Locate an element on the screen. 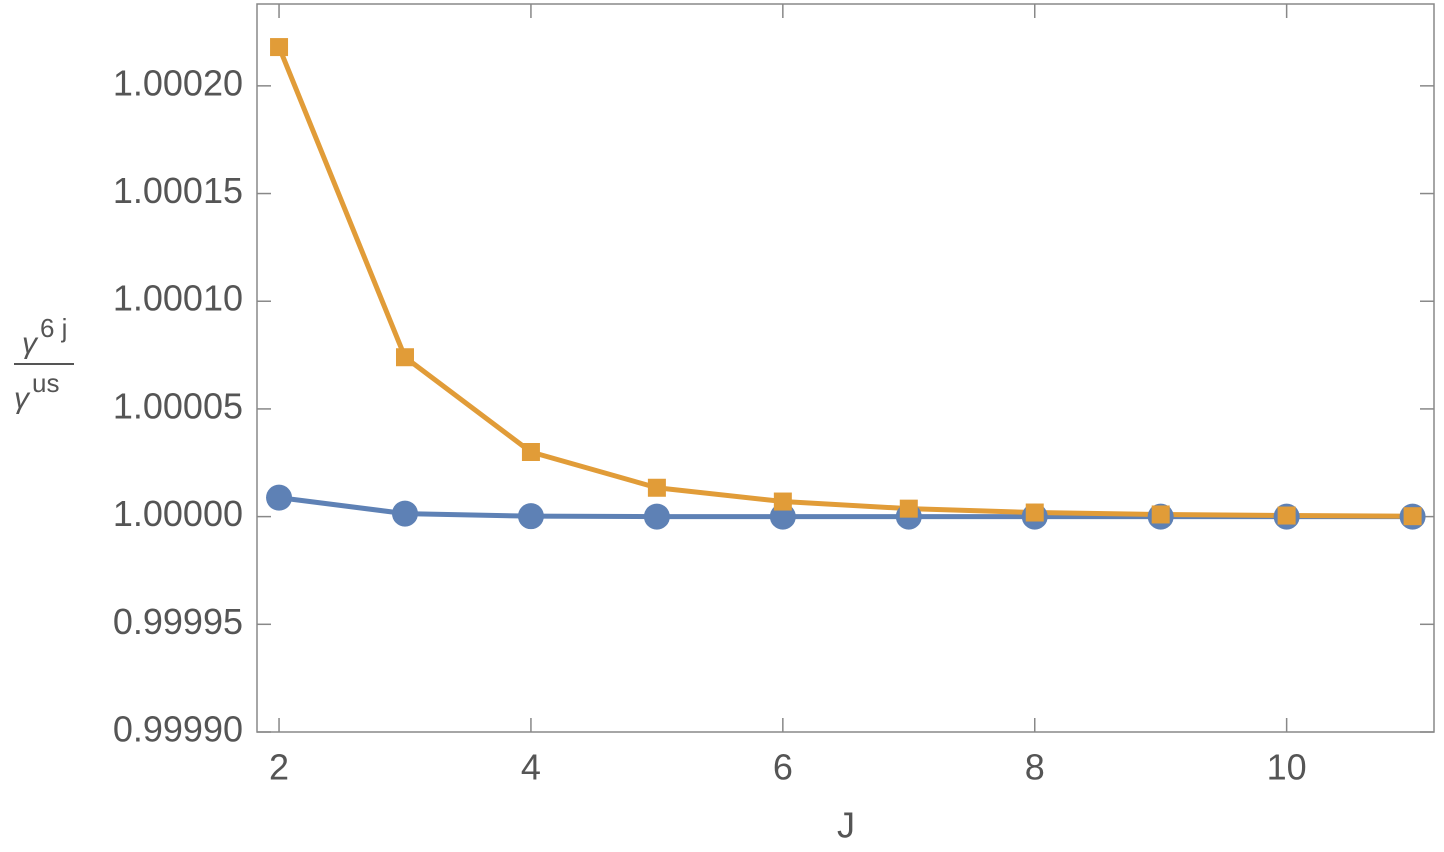  y-label-numerator: γ is located at coordinates (30, 343).